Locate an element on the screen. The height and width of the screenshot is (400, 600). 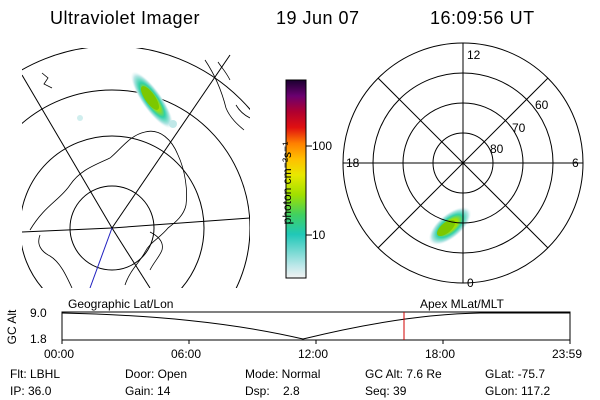
date-label: 19 Jun 07 is located at coordinates (318, 18).